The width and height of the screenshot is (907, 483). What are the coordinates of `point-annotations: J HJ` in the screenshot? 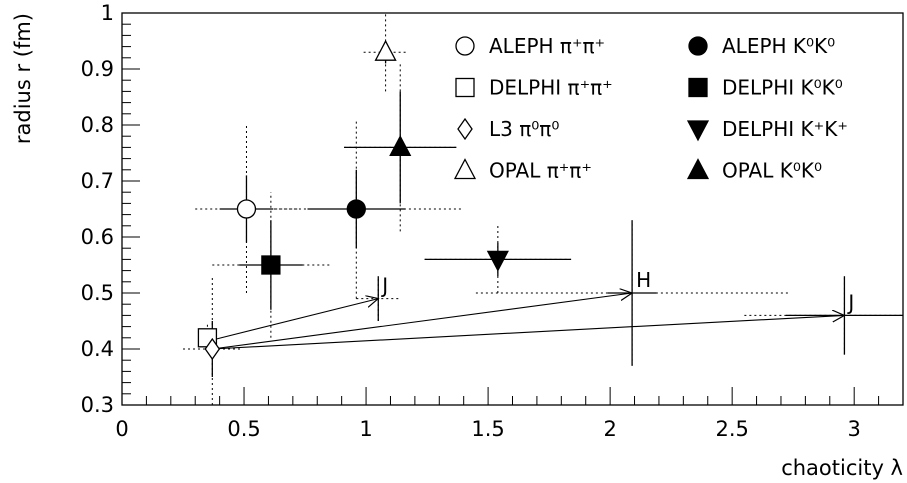 It's located at (617, 291).